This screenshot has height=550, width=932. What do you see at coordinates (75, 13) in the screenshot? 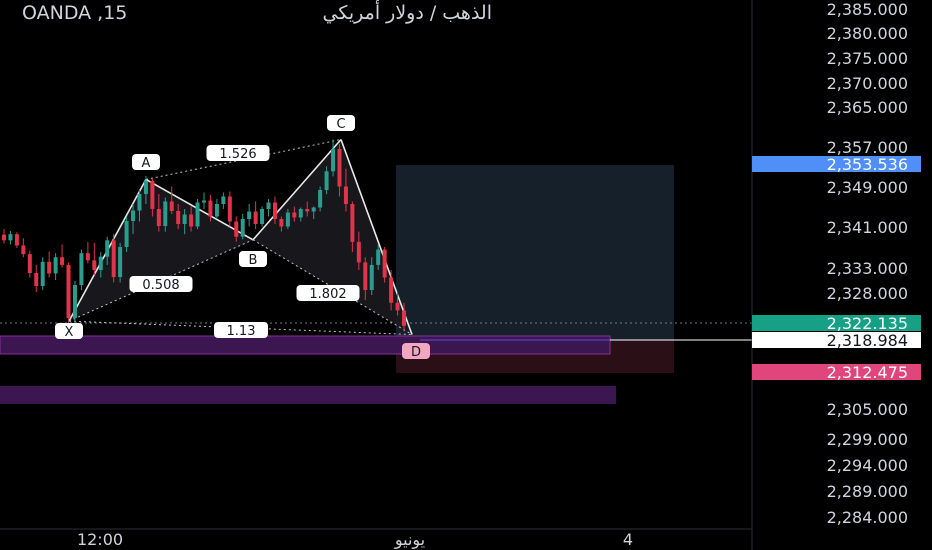
I see `symbol-label: OANDA ,15` at bounding box center [75, 13].